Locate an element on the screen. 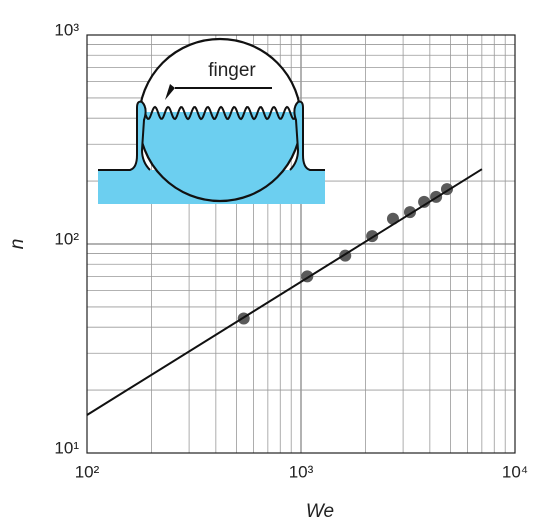 The width and height of the screenshot is (533, 526). y-tick-label: 10² is located at coordinates (66, 238).